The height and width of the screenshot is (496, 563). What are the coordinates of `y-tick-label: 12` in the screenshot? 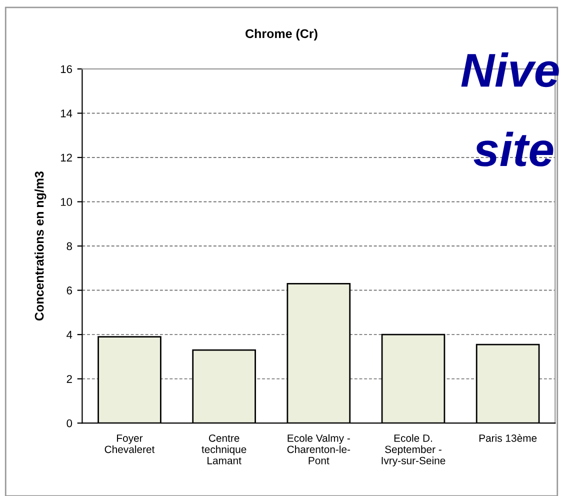 It's located at (66, 158).